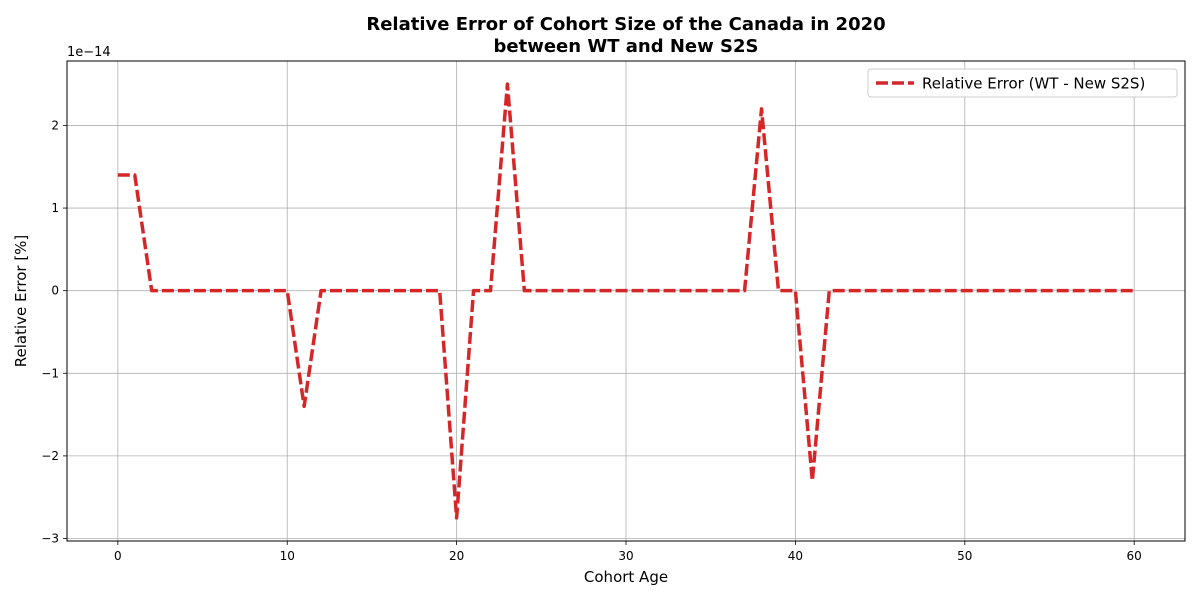  What do you see at coordinates (50, 456) in the screenshot?
I see `y-tick-label: −2` at bounding box center [50, 456].